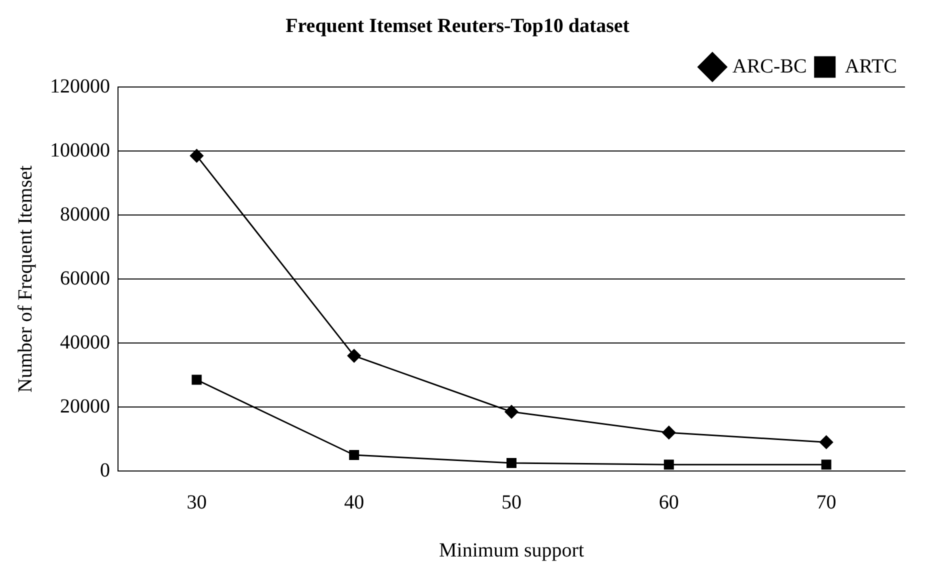 This screenshot has height=572, width=935. Describe the element at coordinates (826, 502) in the screenshot. I see `x-tick-label: 70` at that location.